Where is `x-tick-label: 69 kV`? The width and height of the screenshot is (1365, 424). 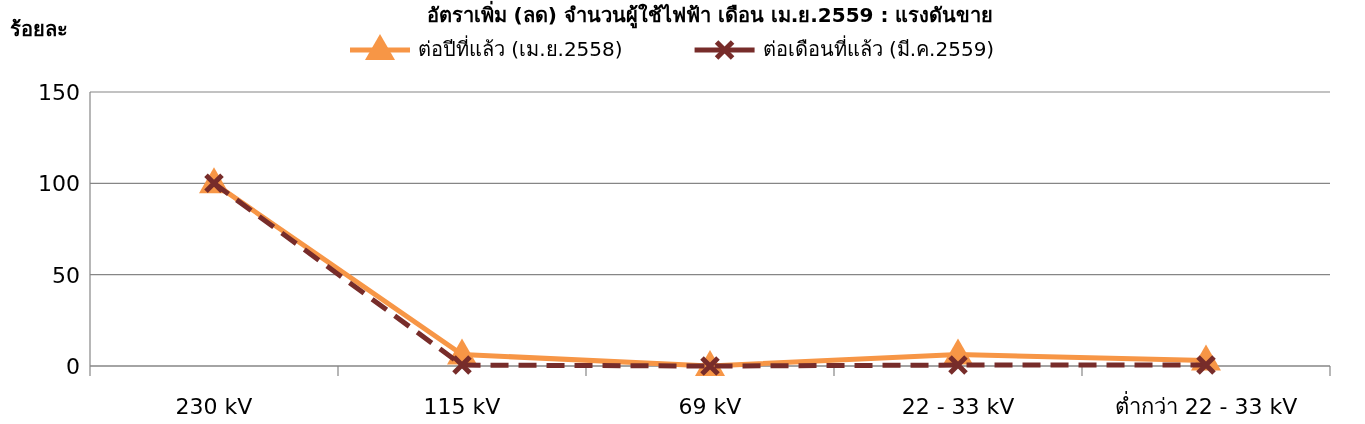 x-tick-label: 69 kV is located at coordinates (710, 406).